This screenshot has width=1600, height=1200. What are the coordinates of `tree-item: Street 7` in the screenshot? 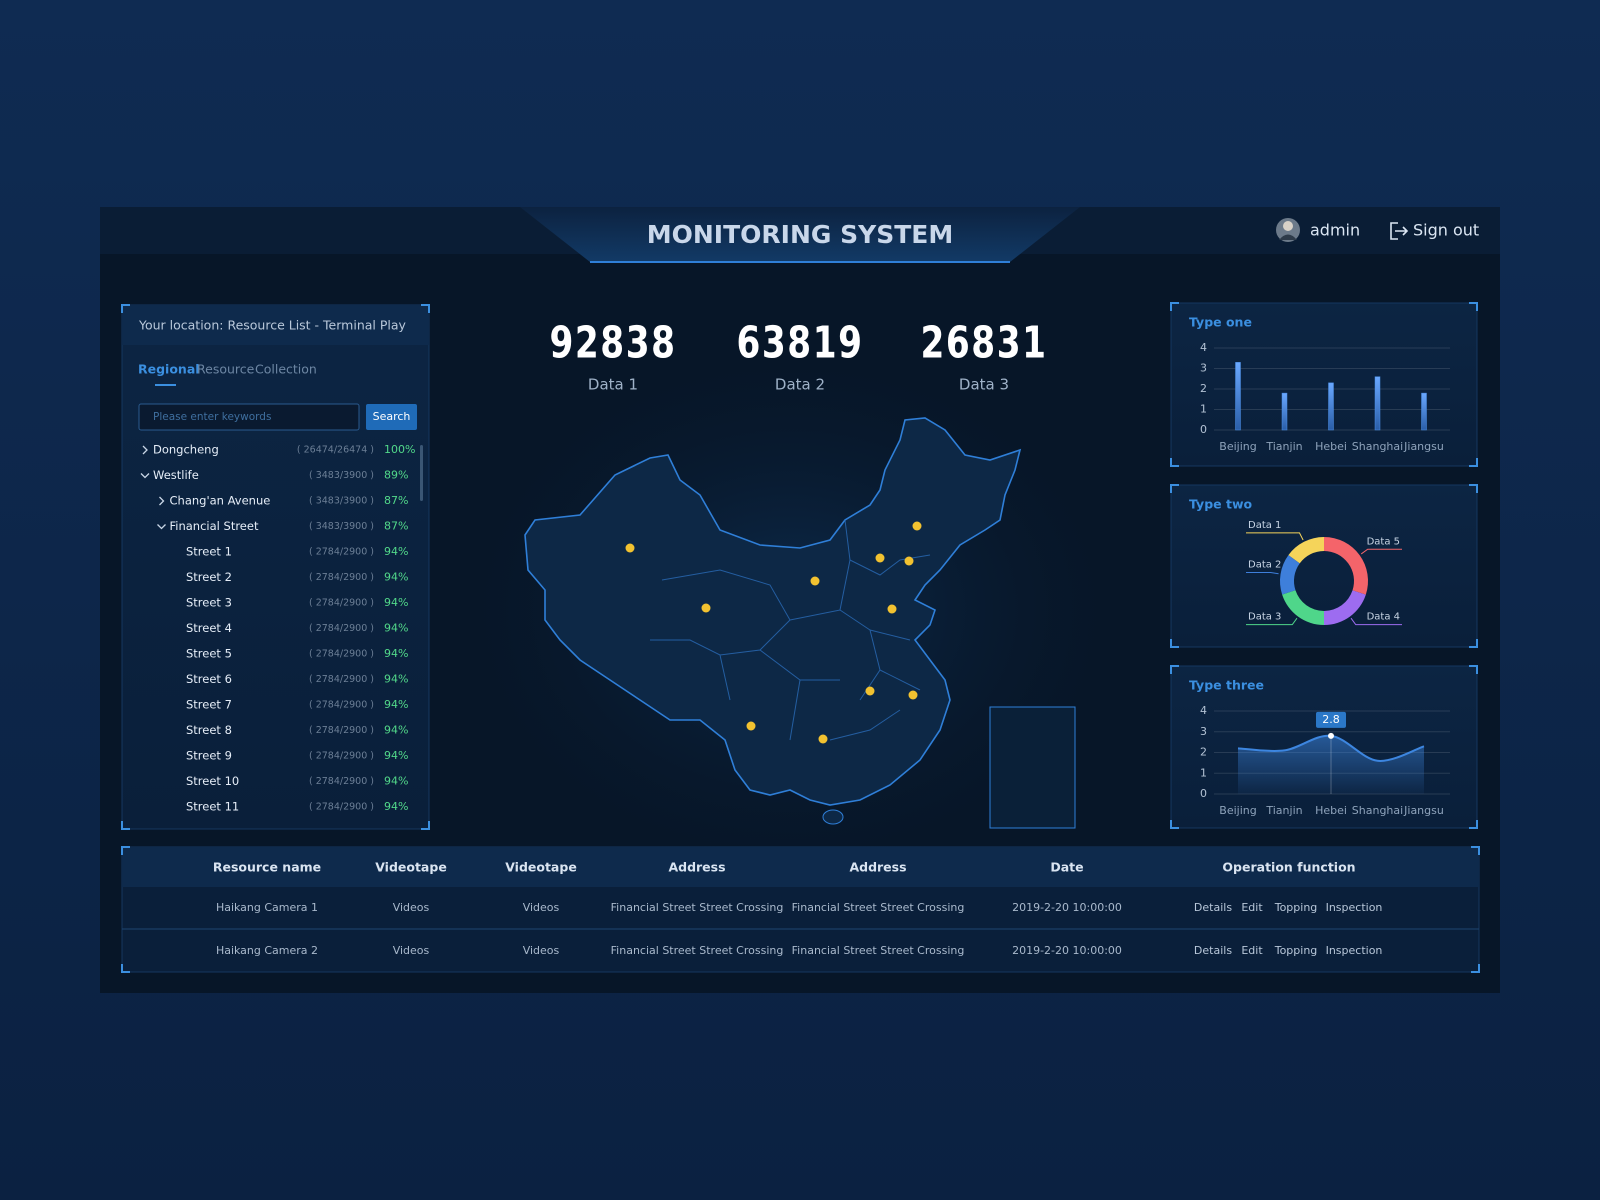 It's located at (209, 705).